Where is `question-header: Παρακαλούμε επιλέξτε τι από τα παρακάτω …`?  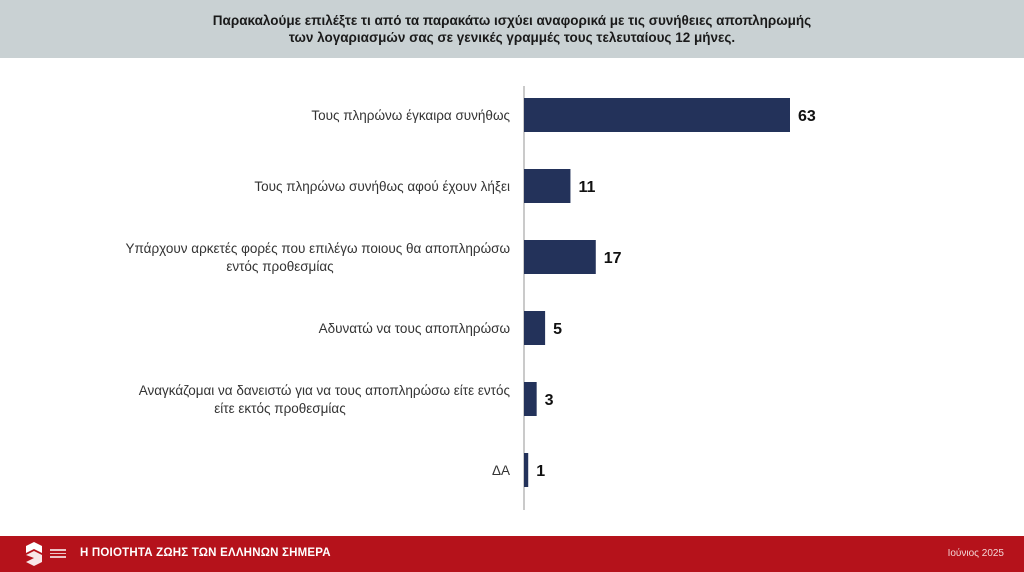 question-header: Παρακαλούμε επιλέξτε τι από τα παρακάτω … is located at coordinates (512, 29).